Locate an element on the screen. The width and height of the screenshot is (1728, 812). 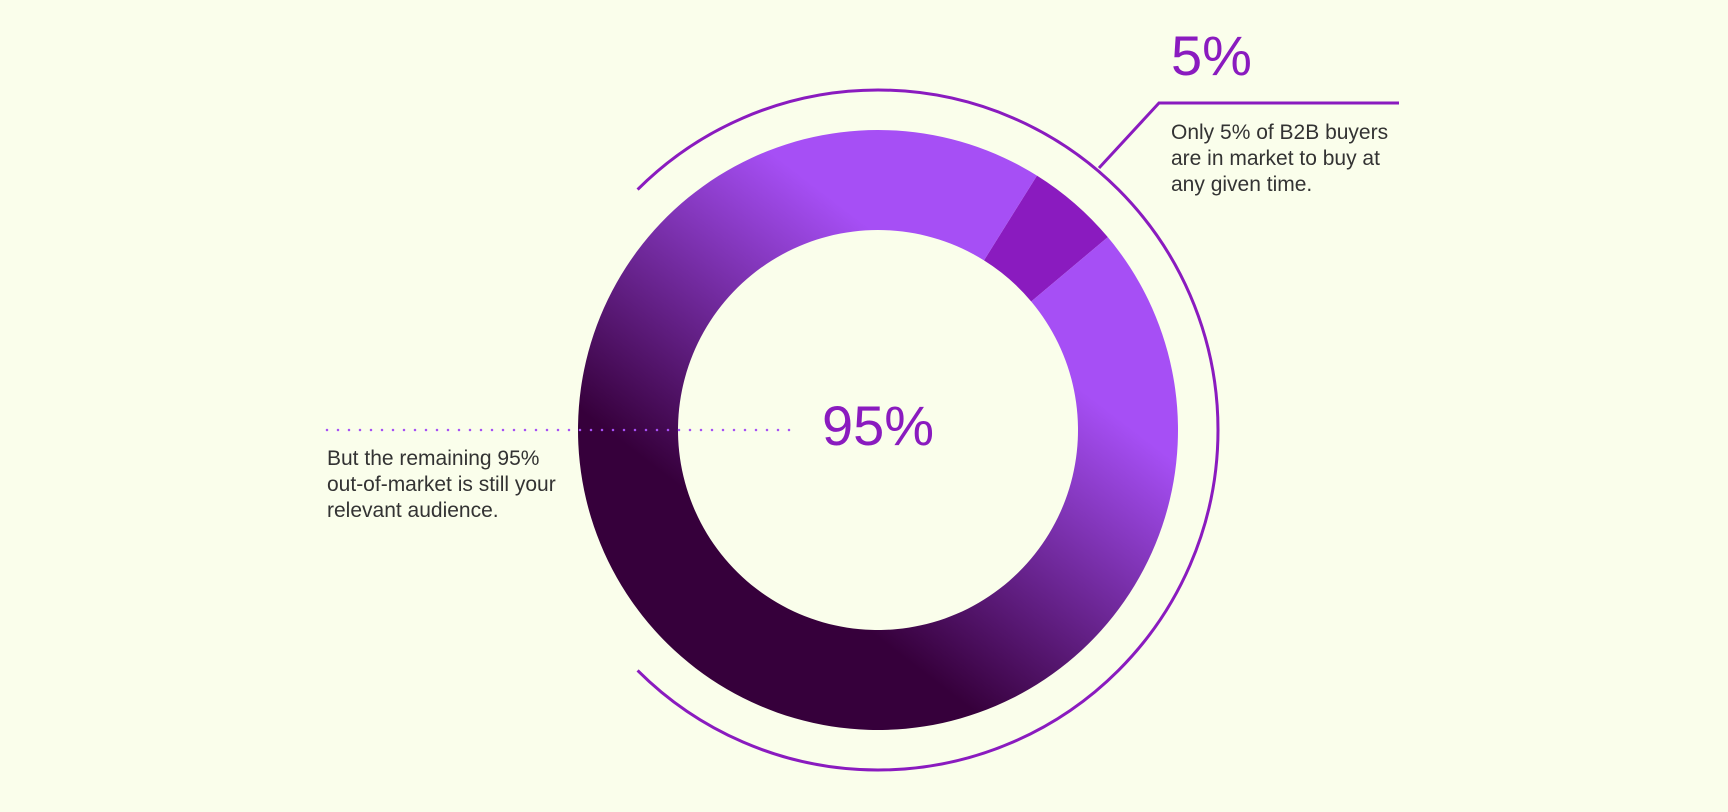
donut-slice is located at coordinates (1045, 238).